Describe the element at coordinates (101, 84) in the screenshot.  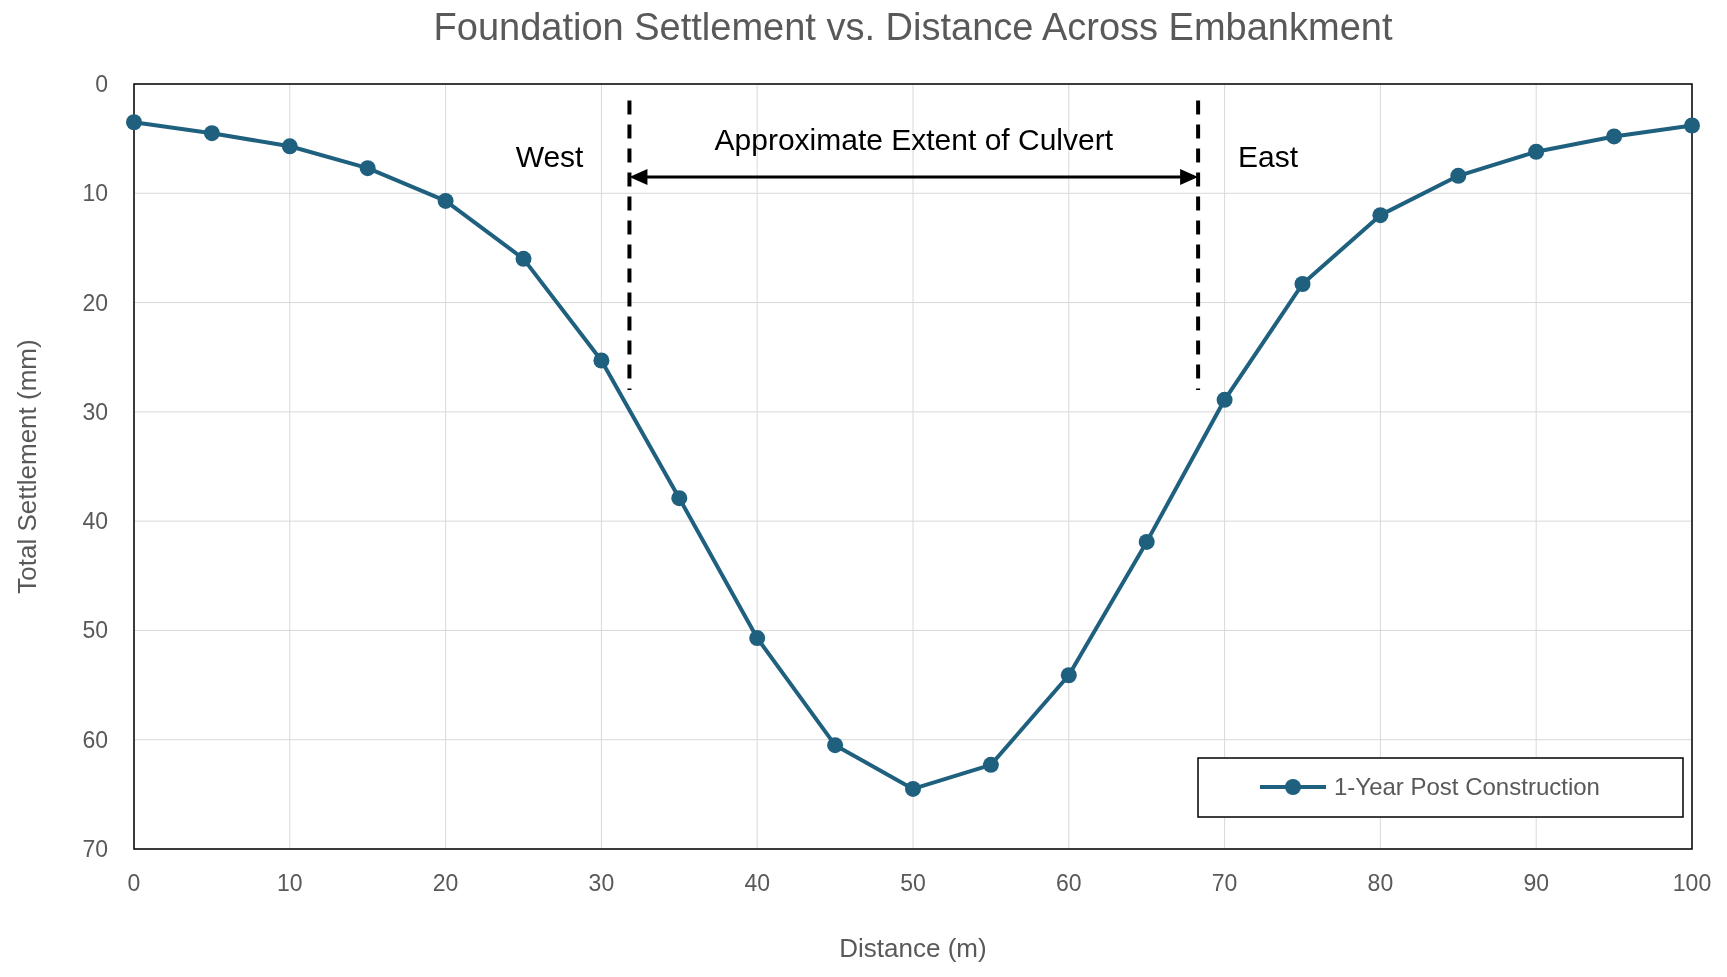
I see `y-tick-label: 0` at that location.